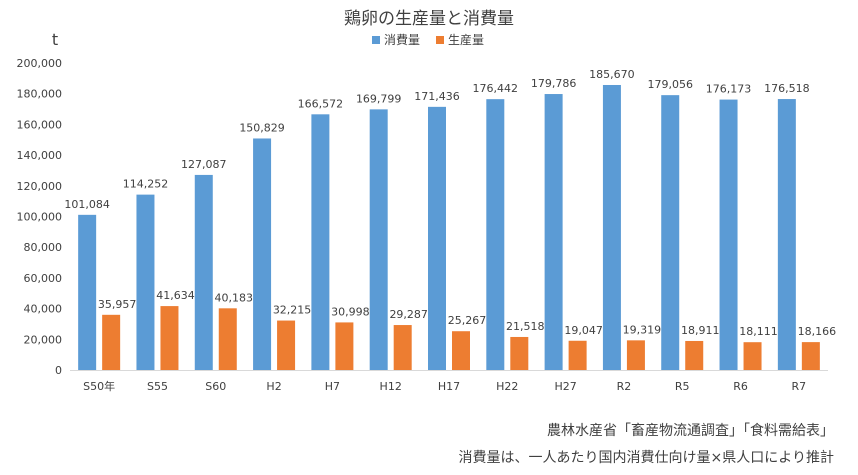 This screenshot has height=475, width=858. What do you see at coordinates (554, 83) in the screenshot?
I see `data-label-consumption: 179,786` at bounding box center [554, 83].